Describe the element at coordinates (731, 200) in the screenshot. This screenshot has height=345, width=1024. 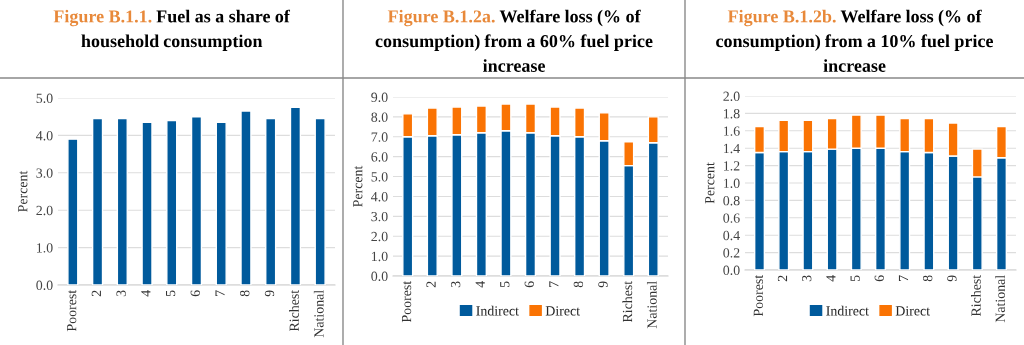
I see `y-tick-label: 0.8` at that location.